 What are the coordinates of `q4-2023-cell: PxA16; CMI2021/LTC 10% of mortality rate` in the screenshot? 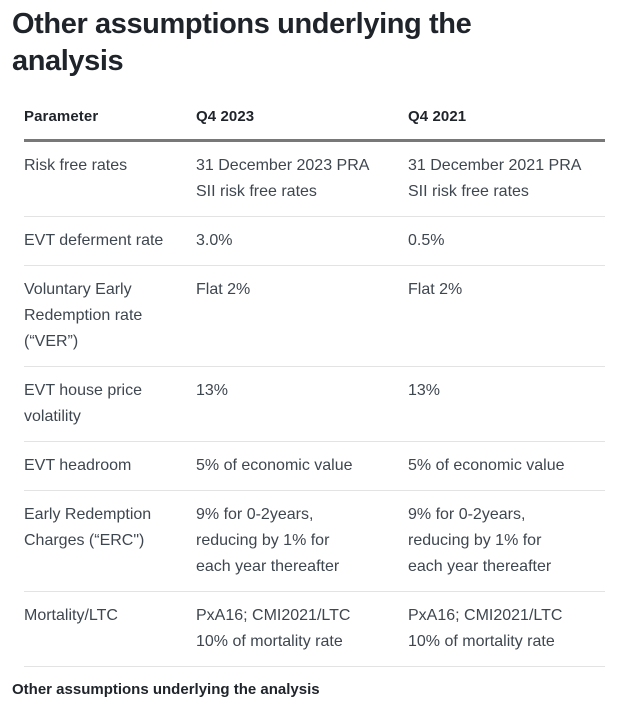 It's located at (302, 629).